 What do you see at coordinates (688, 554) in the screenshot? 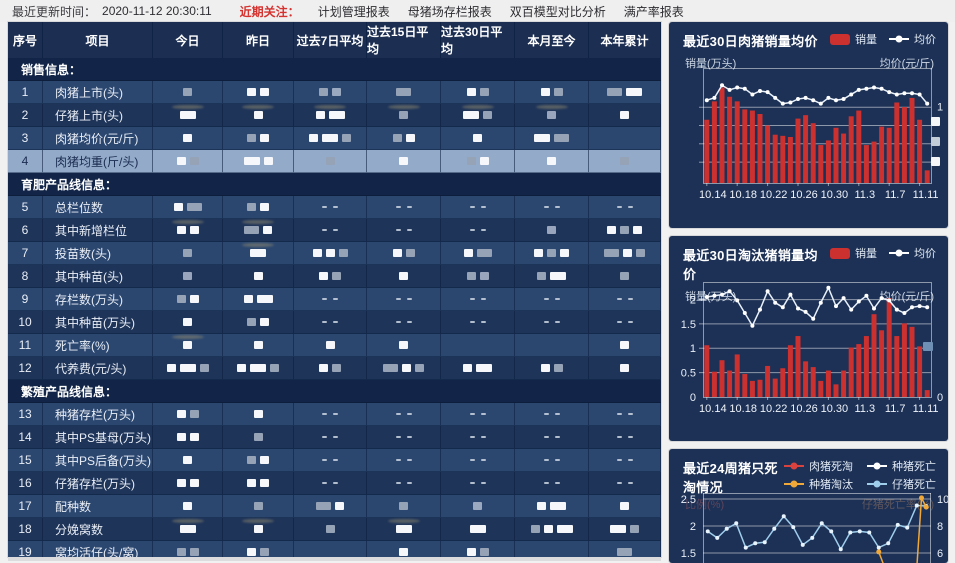
I see `svg-text: 1.5` at bounding box center [688, 554].